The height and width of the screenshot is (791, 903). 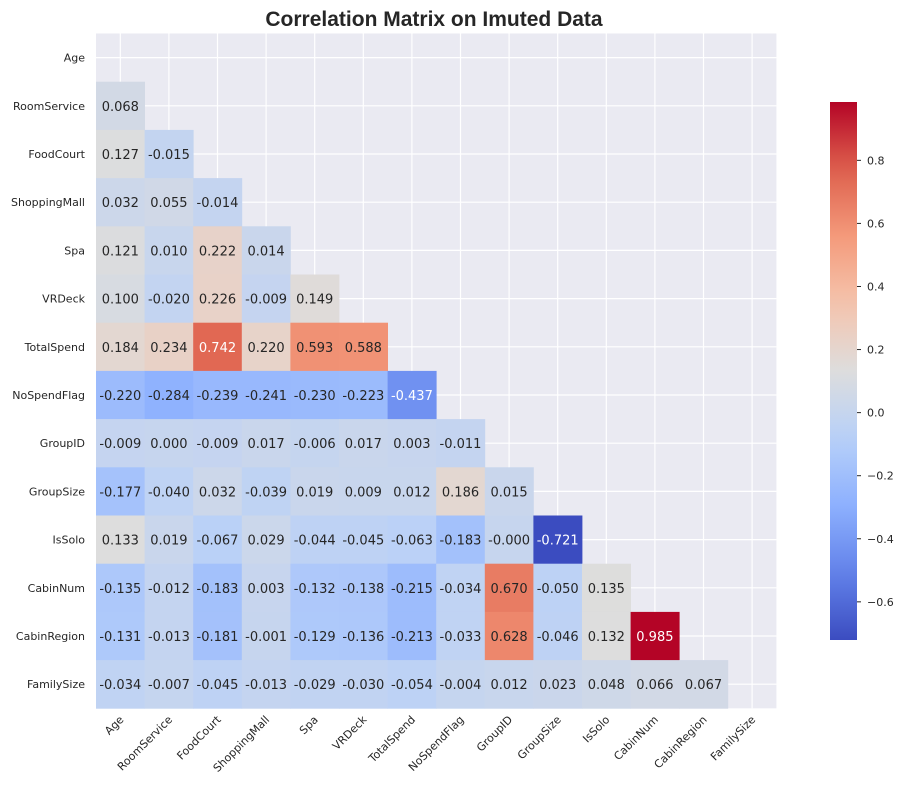 What do you see at coordinates (63, 299) in the screenshot?
I see `y-tick-label: VRDeck` at bounding box center [63, 299].